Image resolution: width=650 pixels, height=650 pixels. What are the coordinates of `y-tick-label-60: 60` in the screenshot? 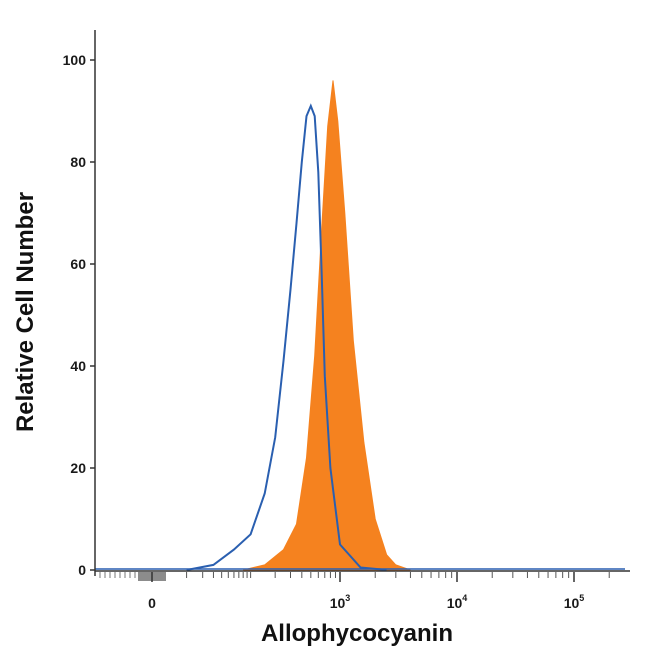 It's located at (78, 264).